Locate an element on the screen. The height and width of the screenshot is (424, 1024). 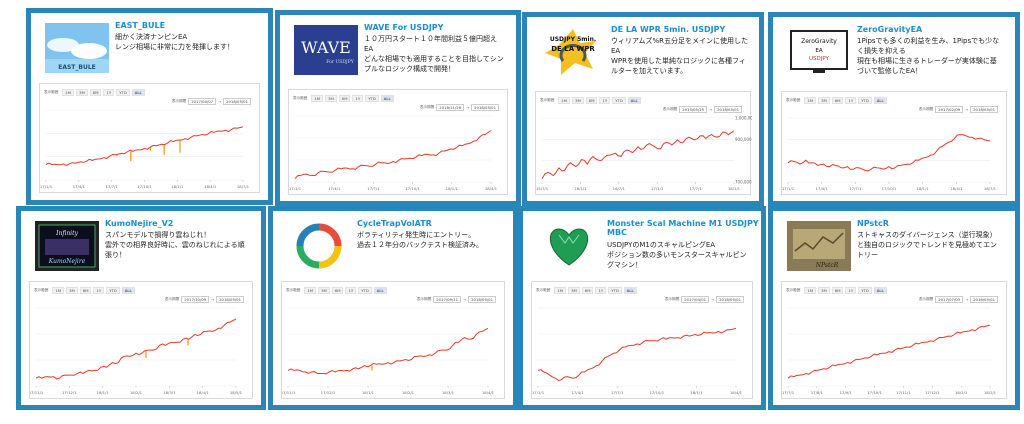
ea-thumbnail: Infinity KumoNejire is located at coordinates (67, 246).